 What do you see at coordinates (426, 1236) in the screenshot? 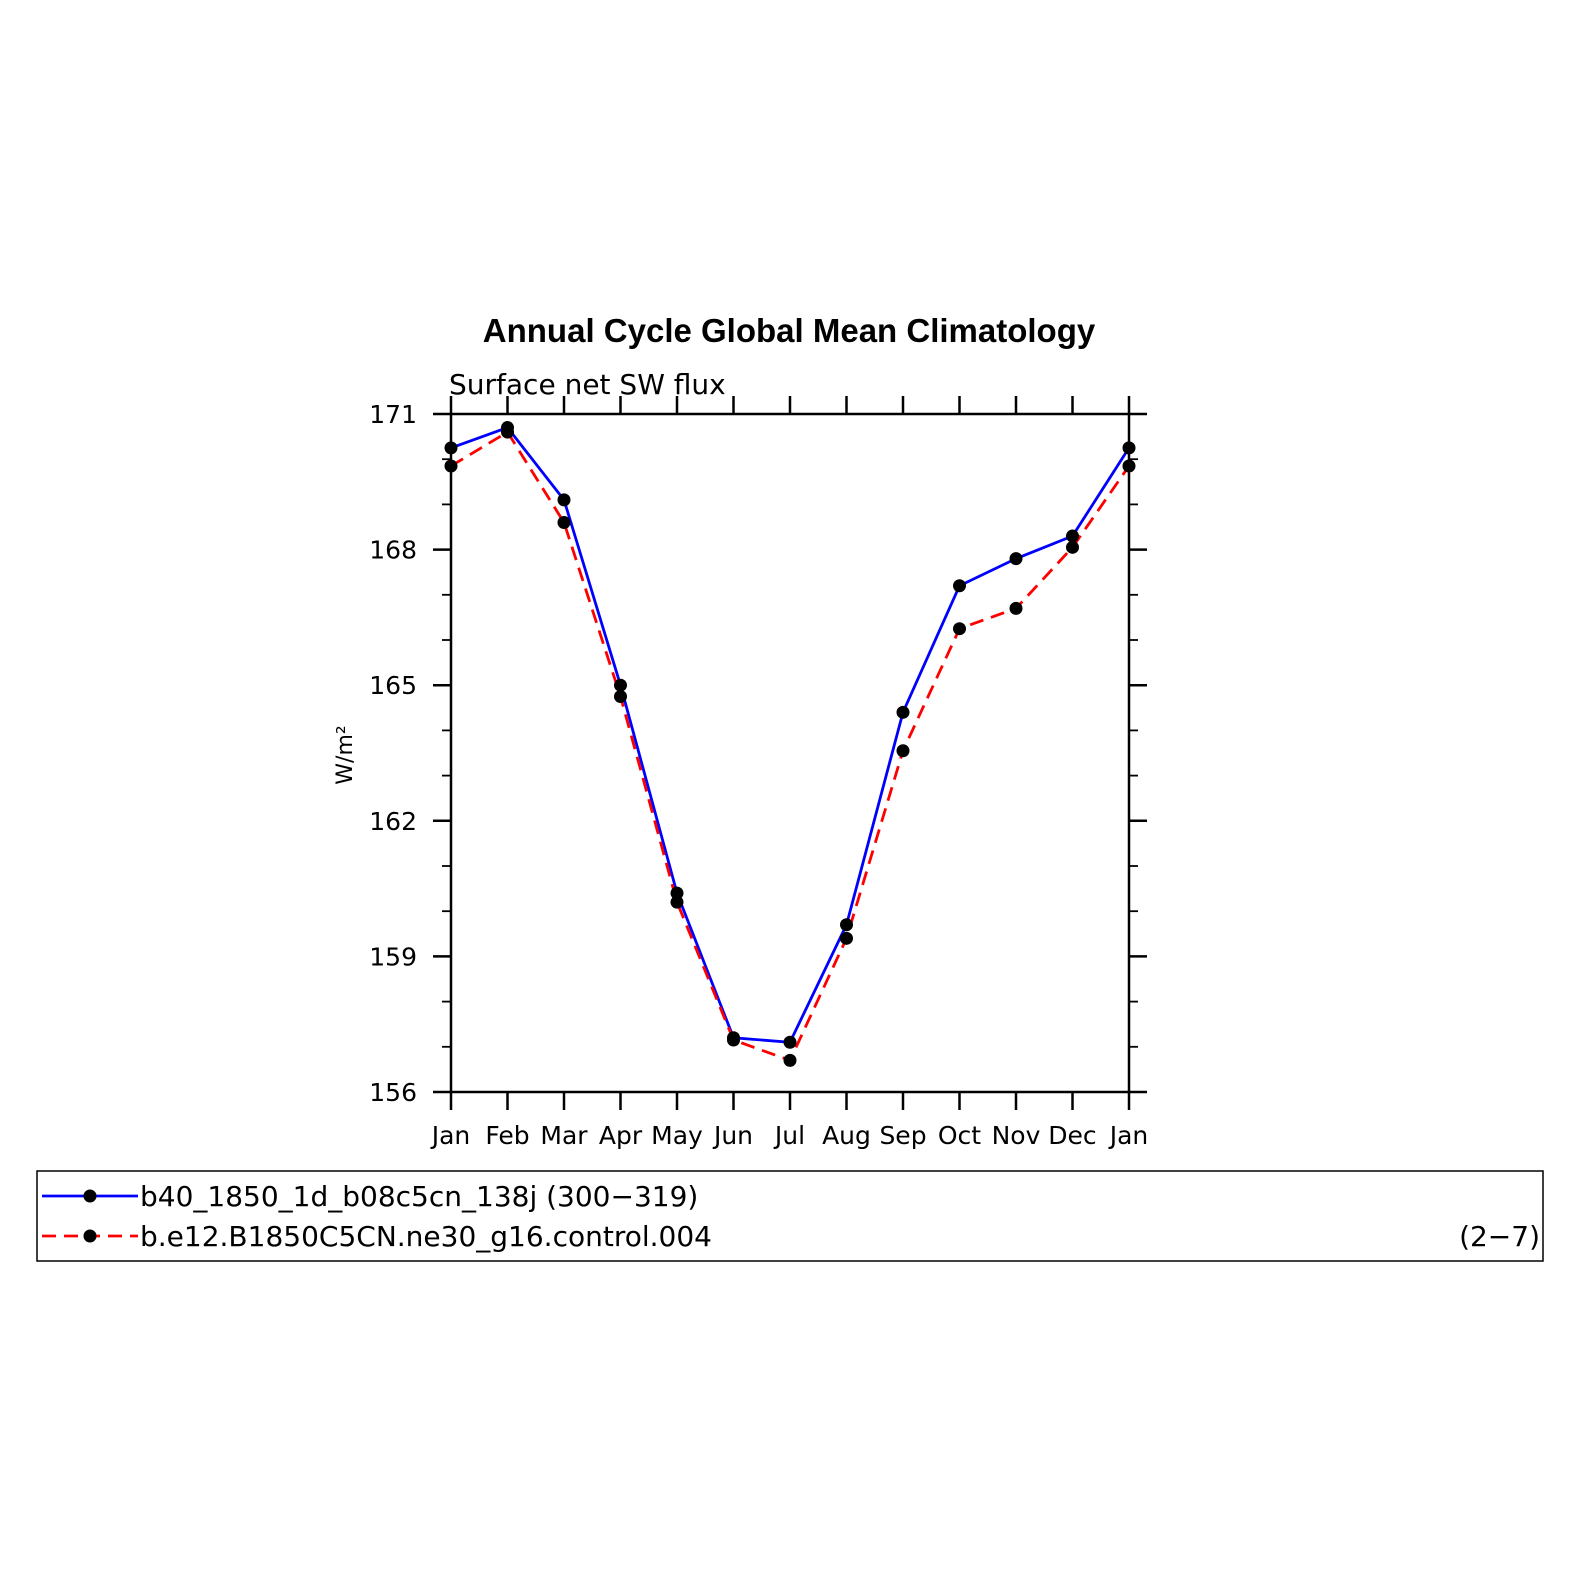
I see `legend-label-2: b.e12.B1850C5CN.ne30_g16.control.004` at bounding box center [426, 1236].